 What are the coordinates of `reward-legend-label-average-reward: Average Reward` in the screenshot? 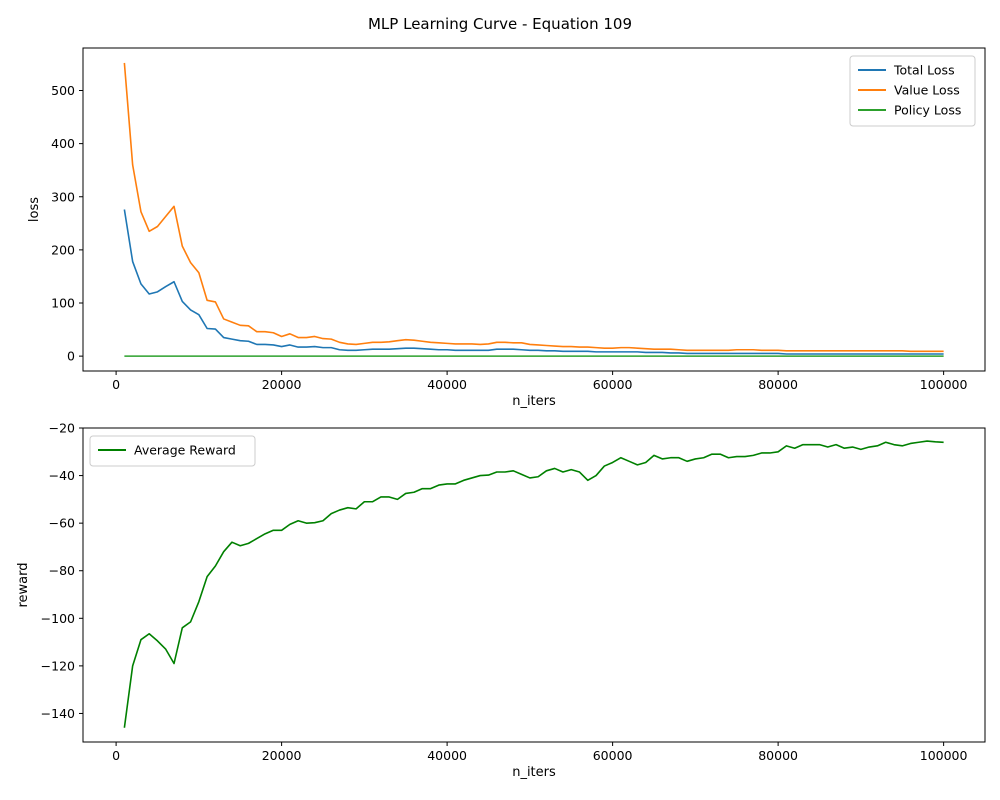 It's located at (185, 450).